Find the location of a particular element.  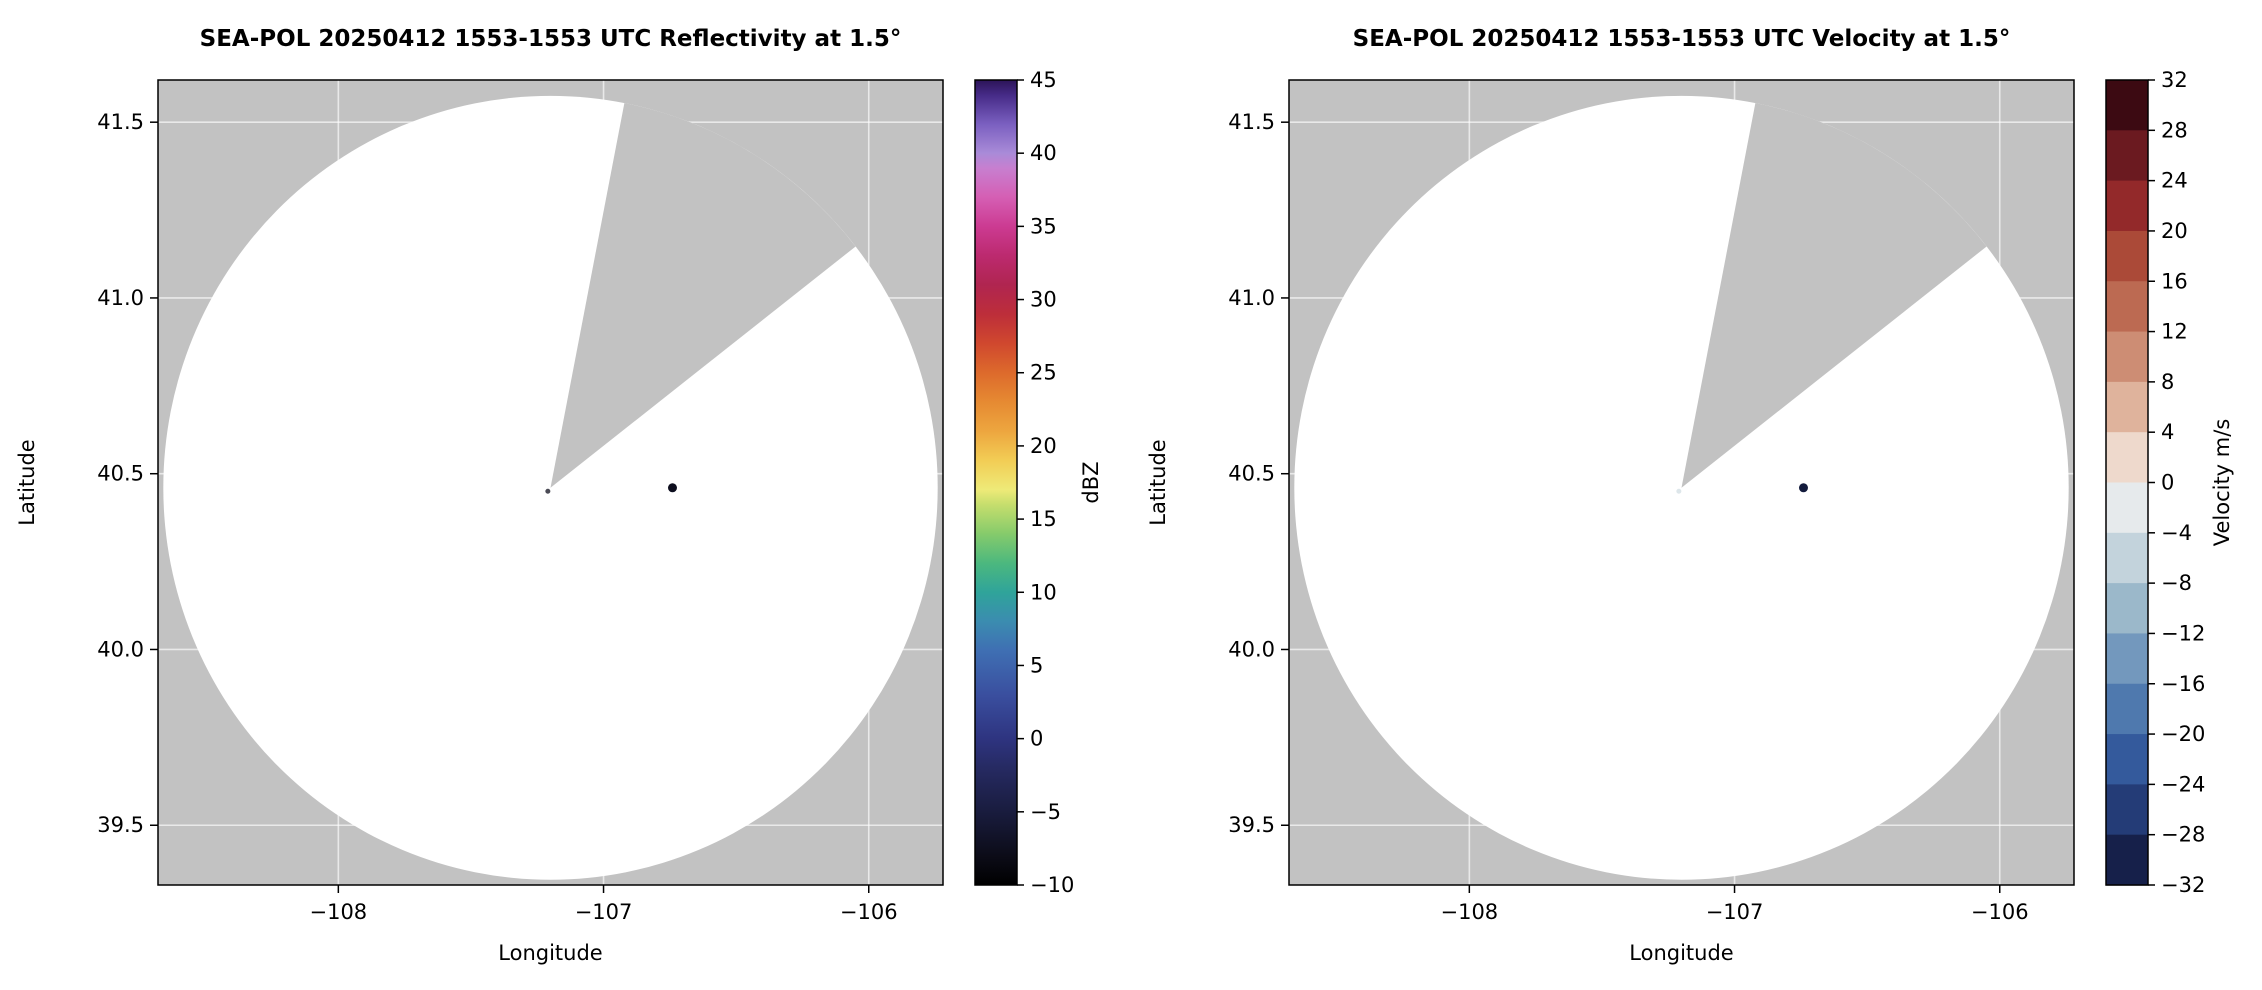

colorbar-frame is located at coordinates (996, 482).